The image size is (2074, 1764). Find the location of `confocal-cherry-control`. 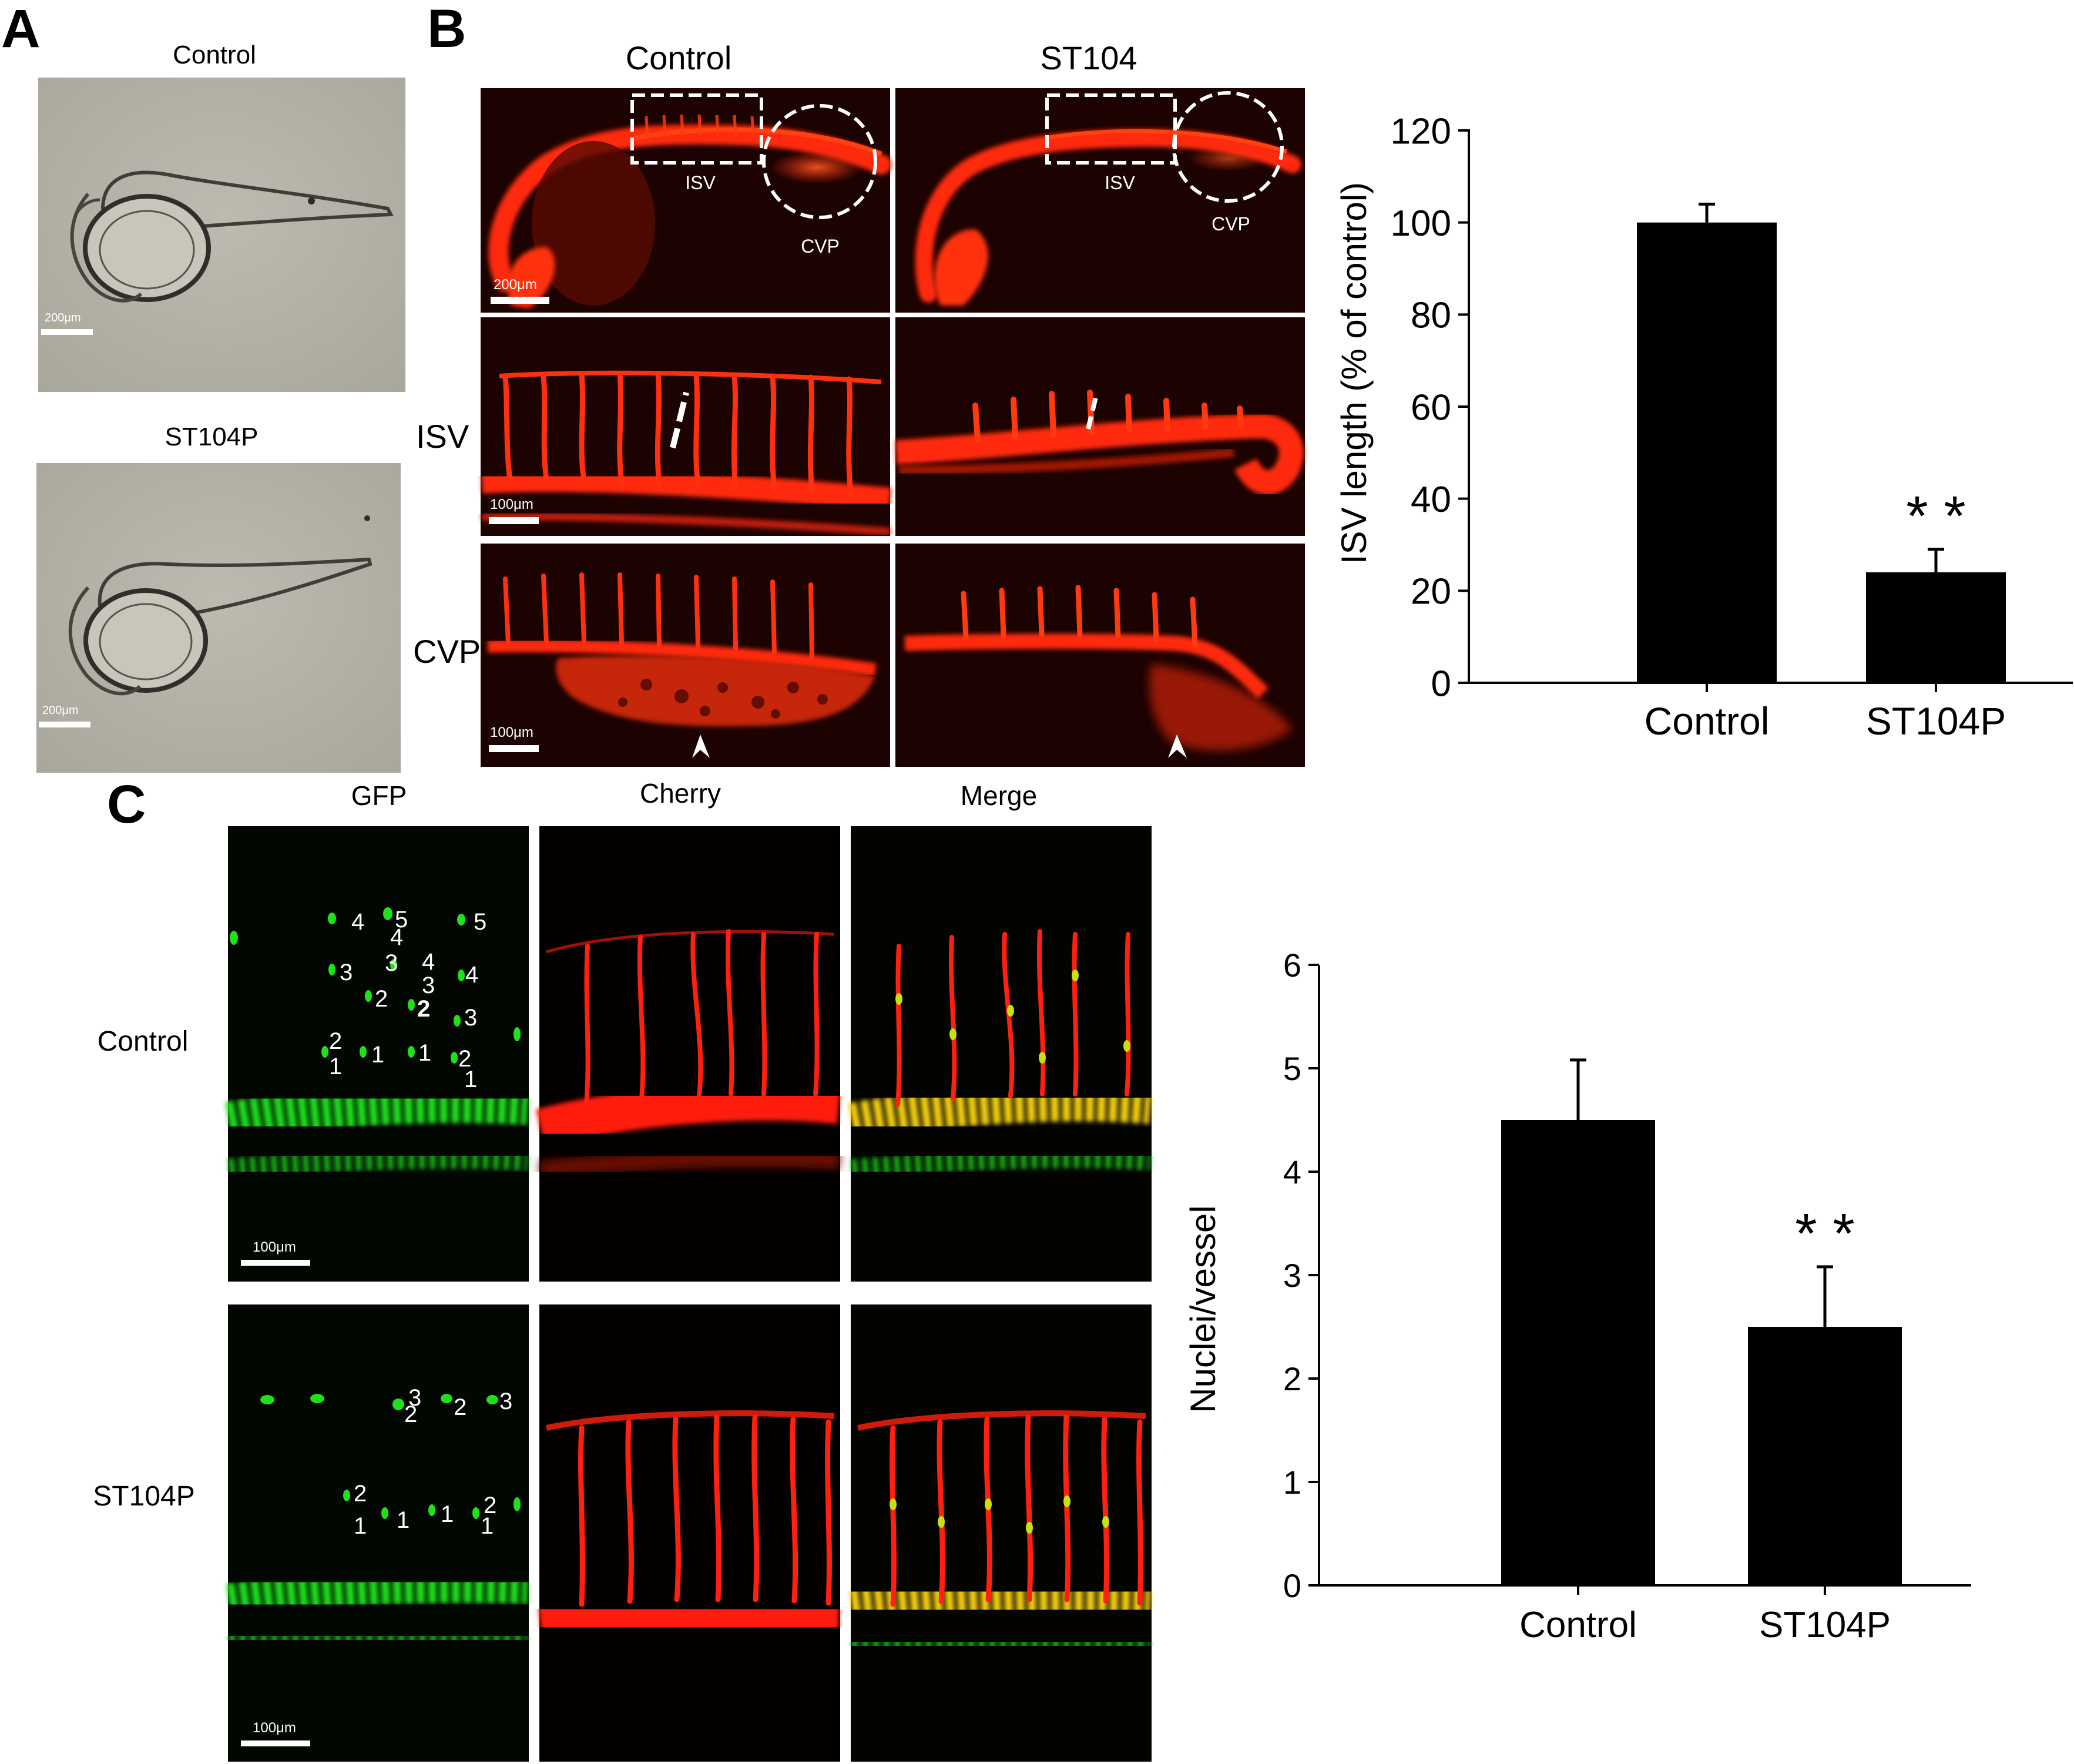

confocal-cherry-control is located at coordinates (688, 1054).